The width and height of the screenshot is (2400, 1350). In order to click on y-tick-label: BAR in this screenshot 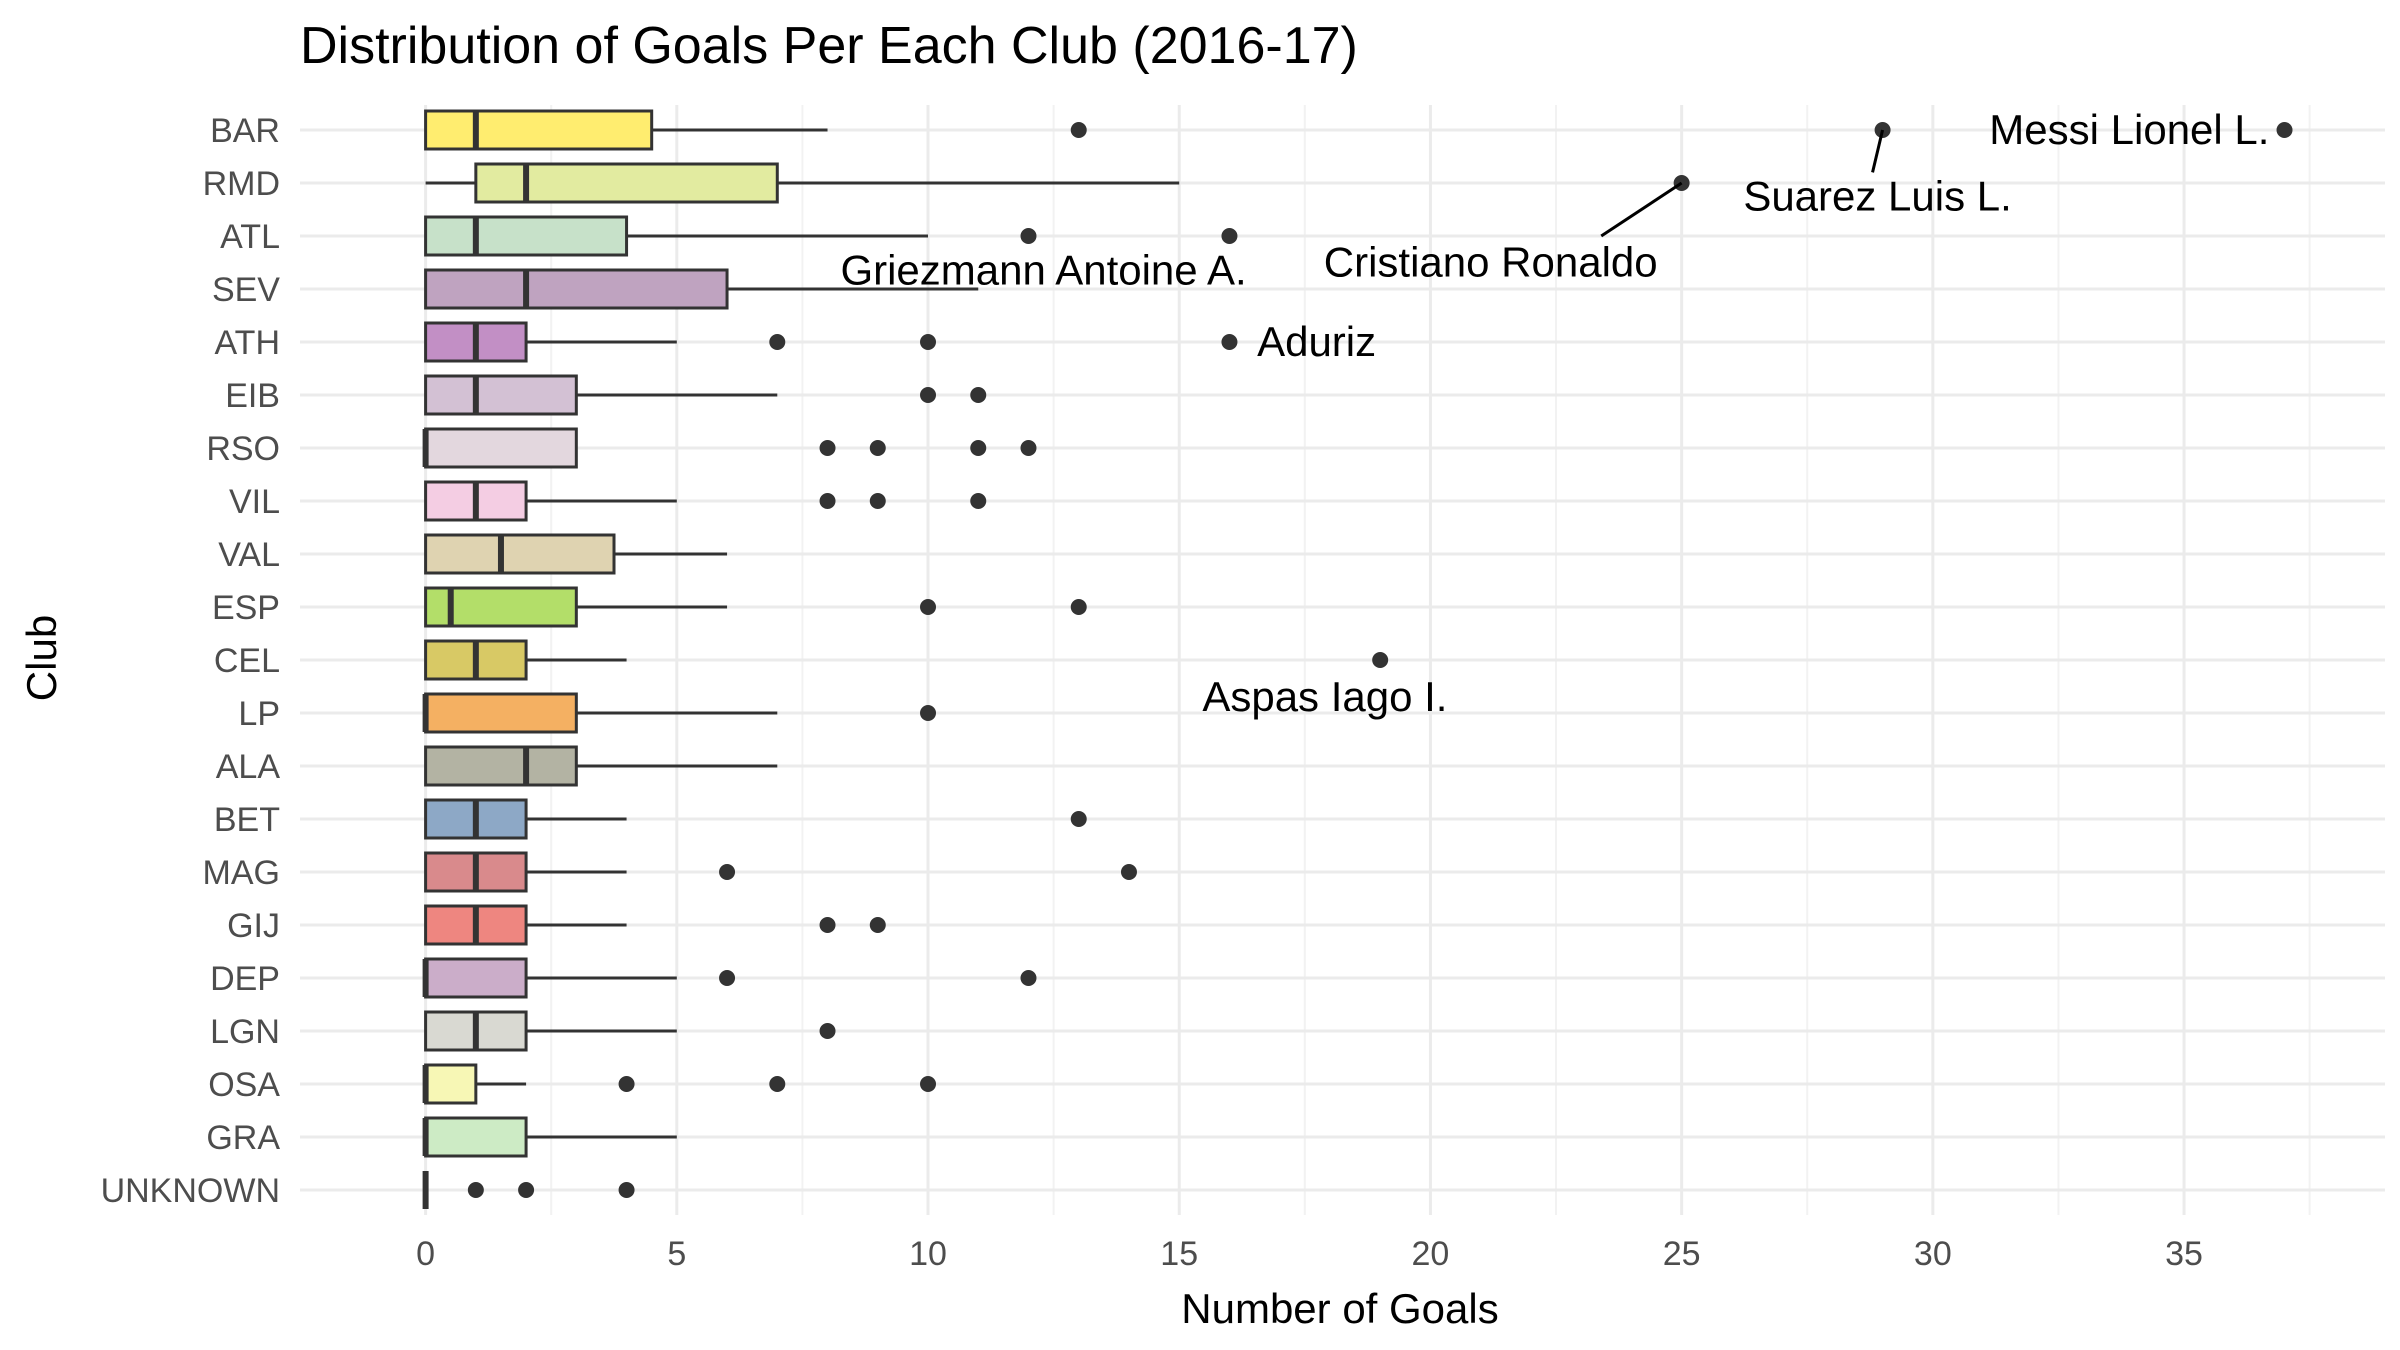, I will do `click(245, 131)`.